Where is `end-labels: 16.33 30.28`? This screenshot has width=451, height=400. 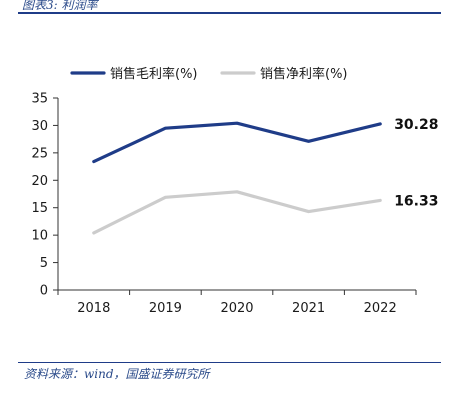 end-labels: 16.33 30.28 is located at coordinates (416, 163).